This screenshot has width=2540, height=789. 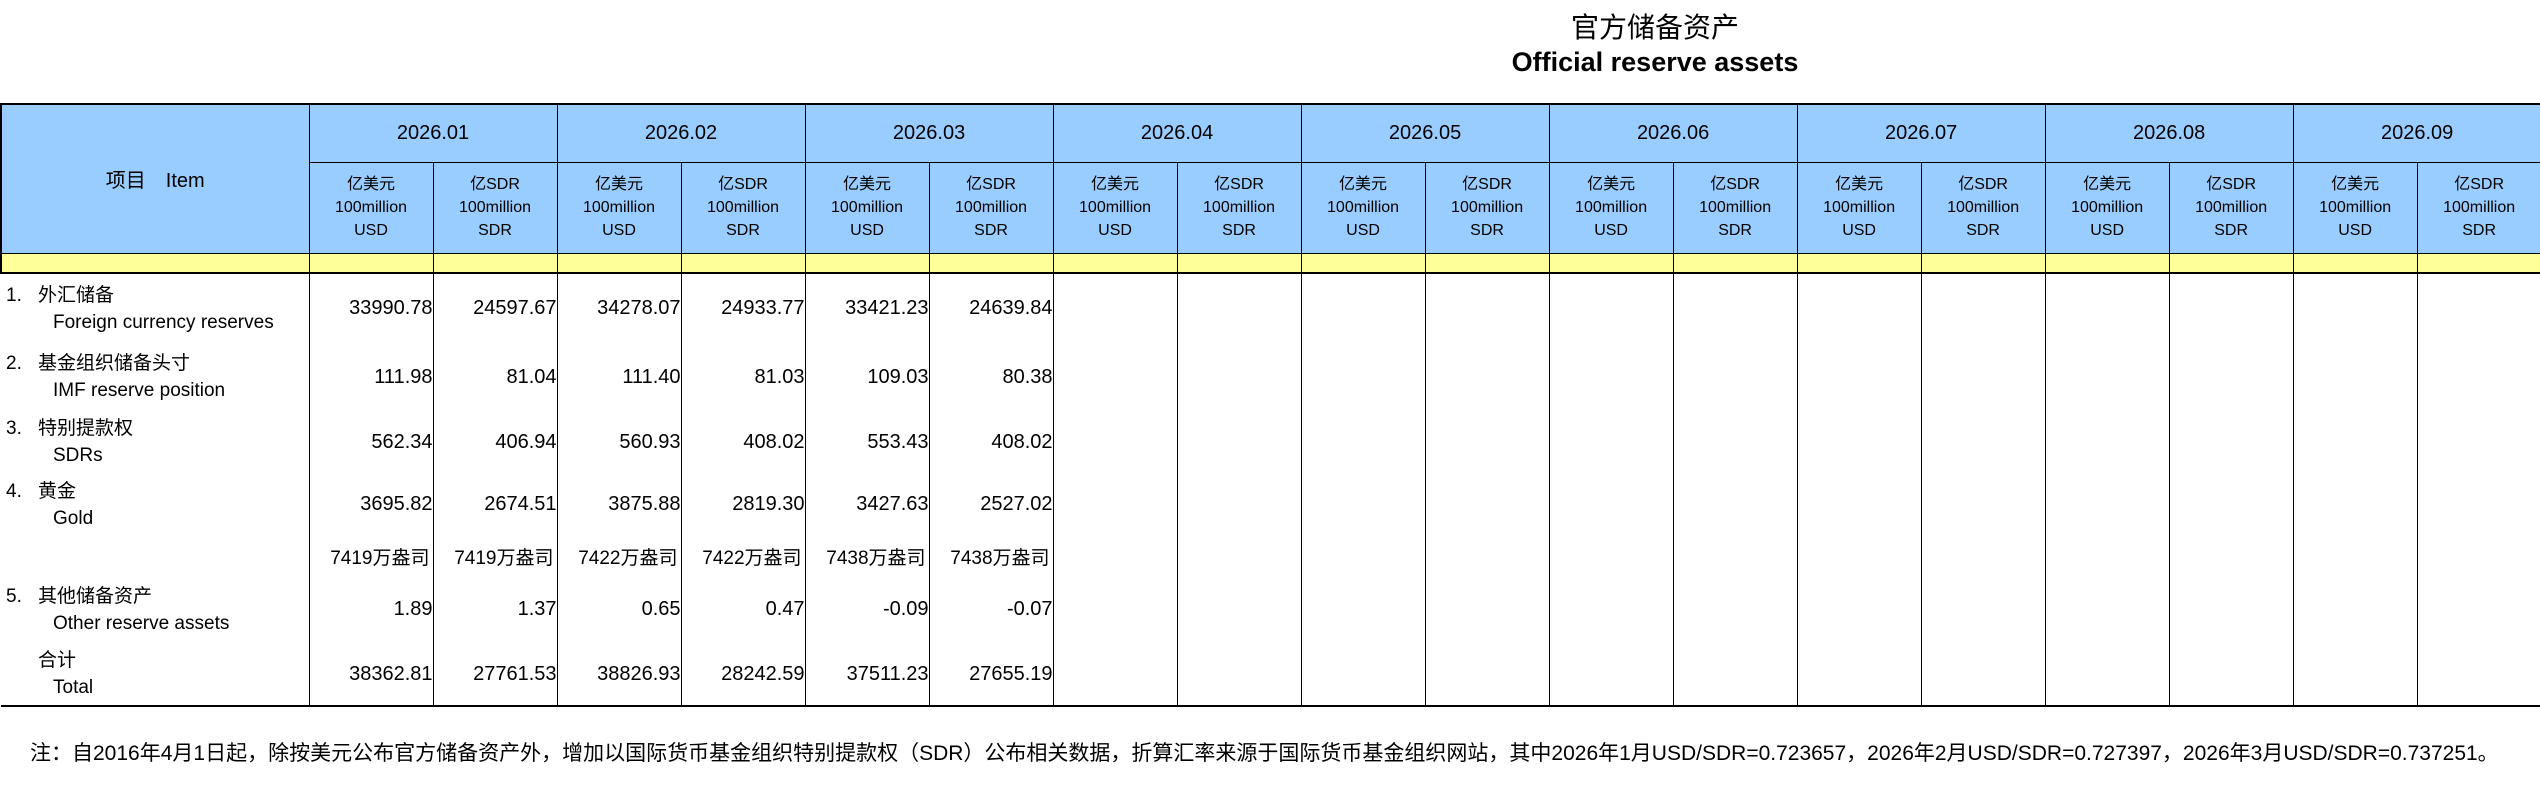 I want to click on value-cell: 81.03, so click(x=743, y=377).